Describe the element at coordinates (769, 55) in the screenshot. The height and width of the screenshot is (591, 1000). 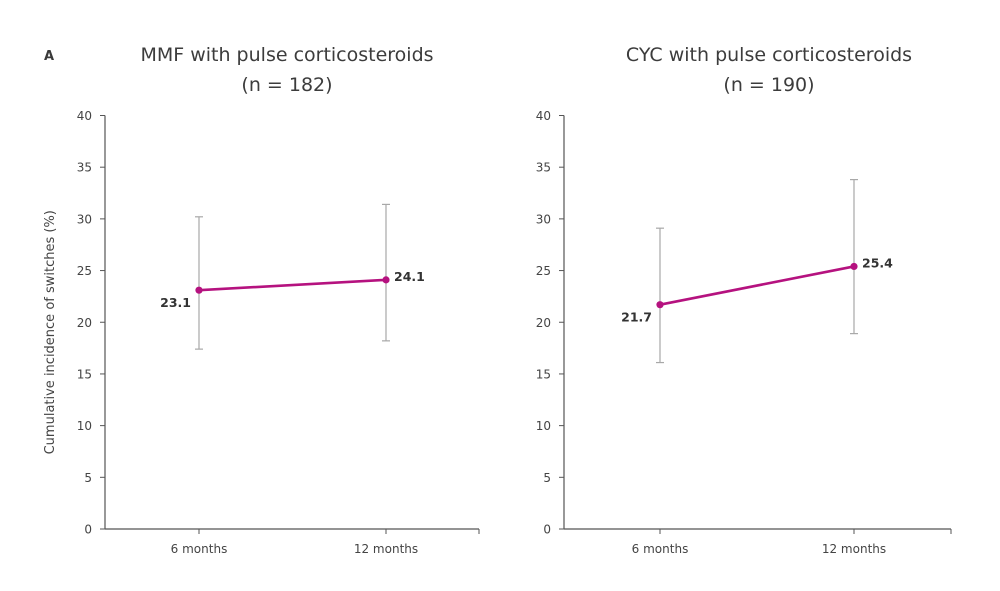
I see `chart-title: CYC with pulse corticosteroids` at that location.